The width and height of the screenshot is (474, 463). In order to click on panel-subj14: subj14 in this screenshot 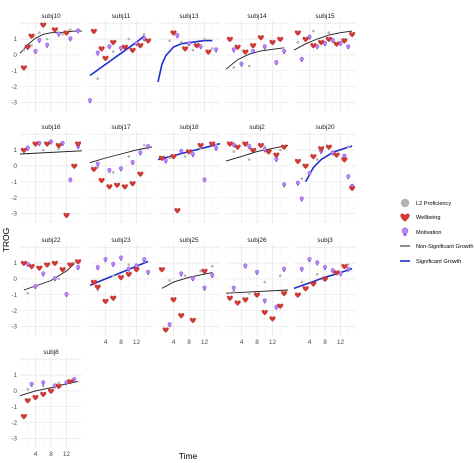, I will do `click(256, 62)`.